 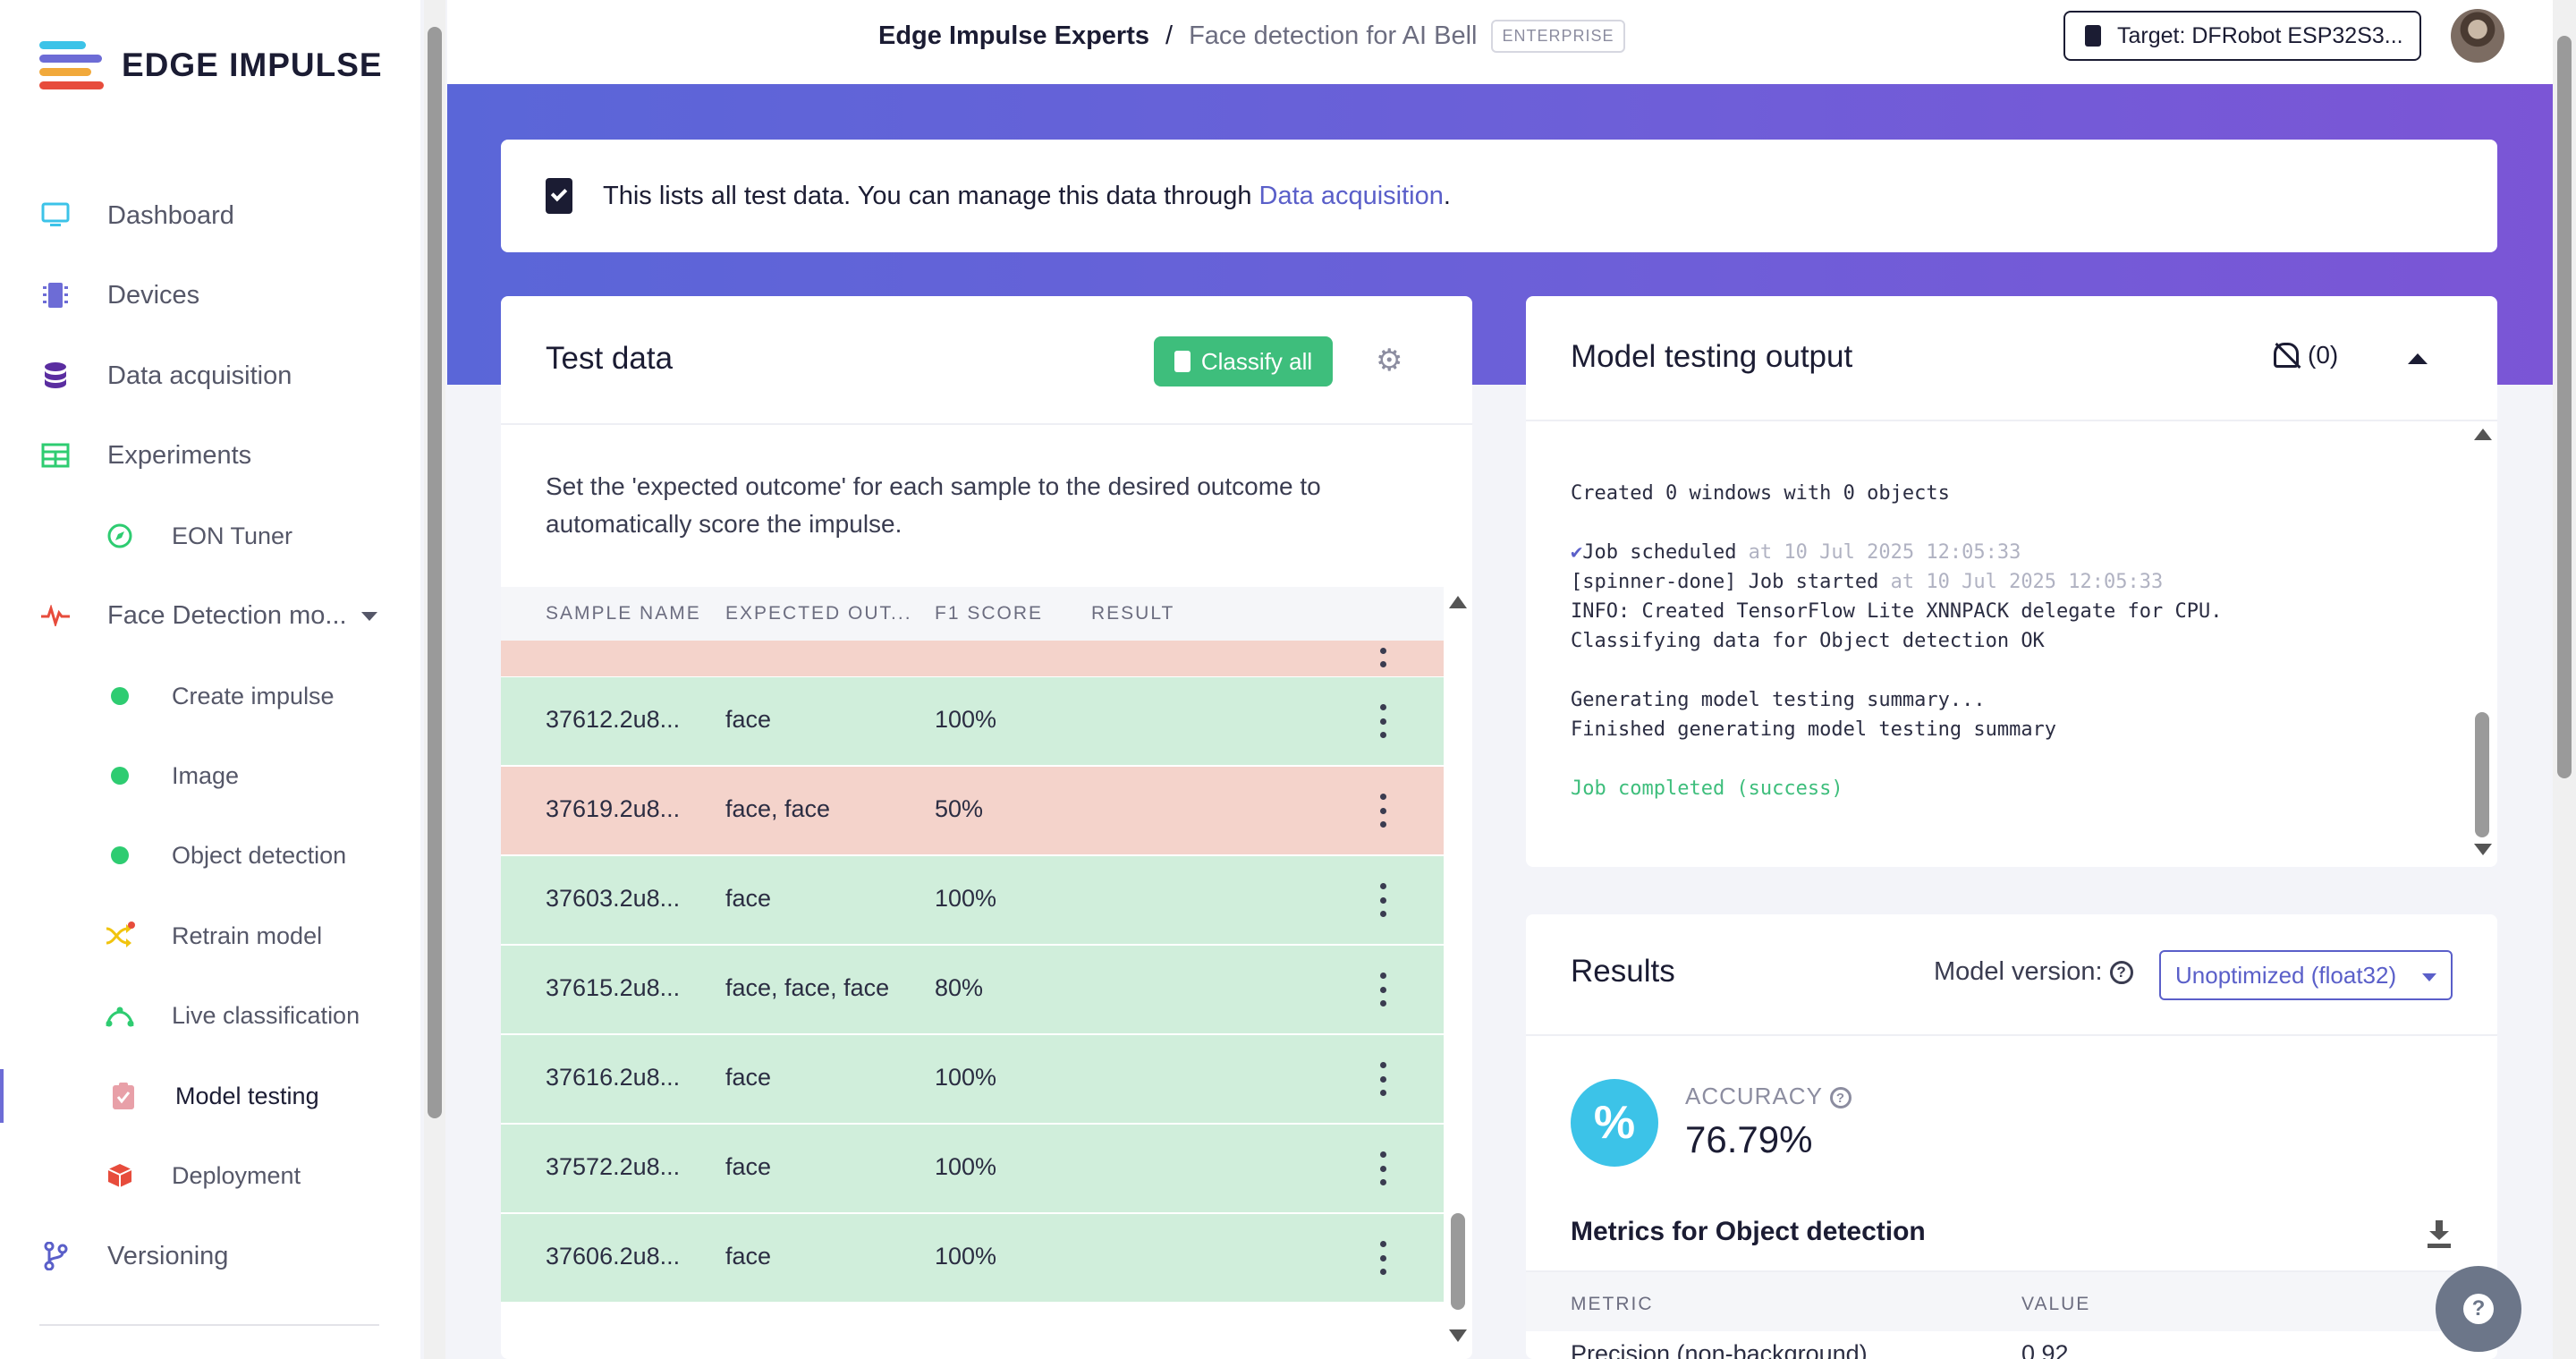 I want to click on sidebar-item-model-testing: Model testing, so click(x=210, y=1096).